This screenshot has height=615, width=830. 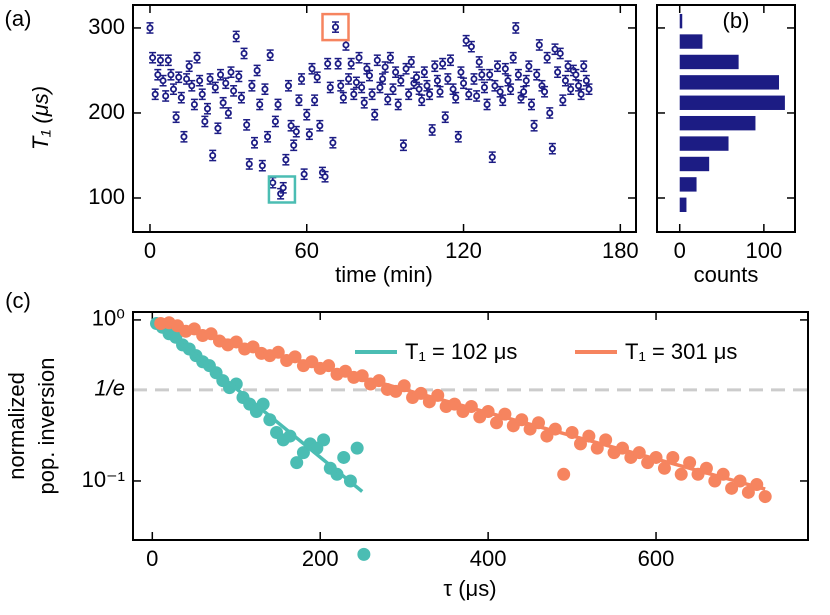 I want to click on x-tick-label: 100, so click(x=764, y=250).